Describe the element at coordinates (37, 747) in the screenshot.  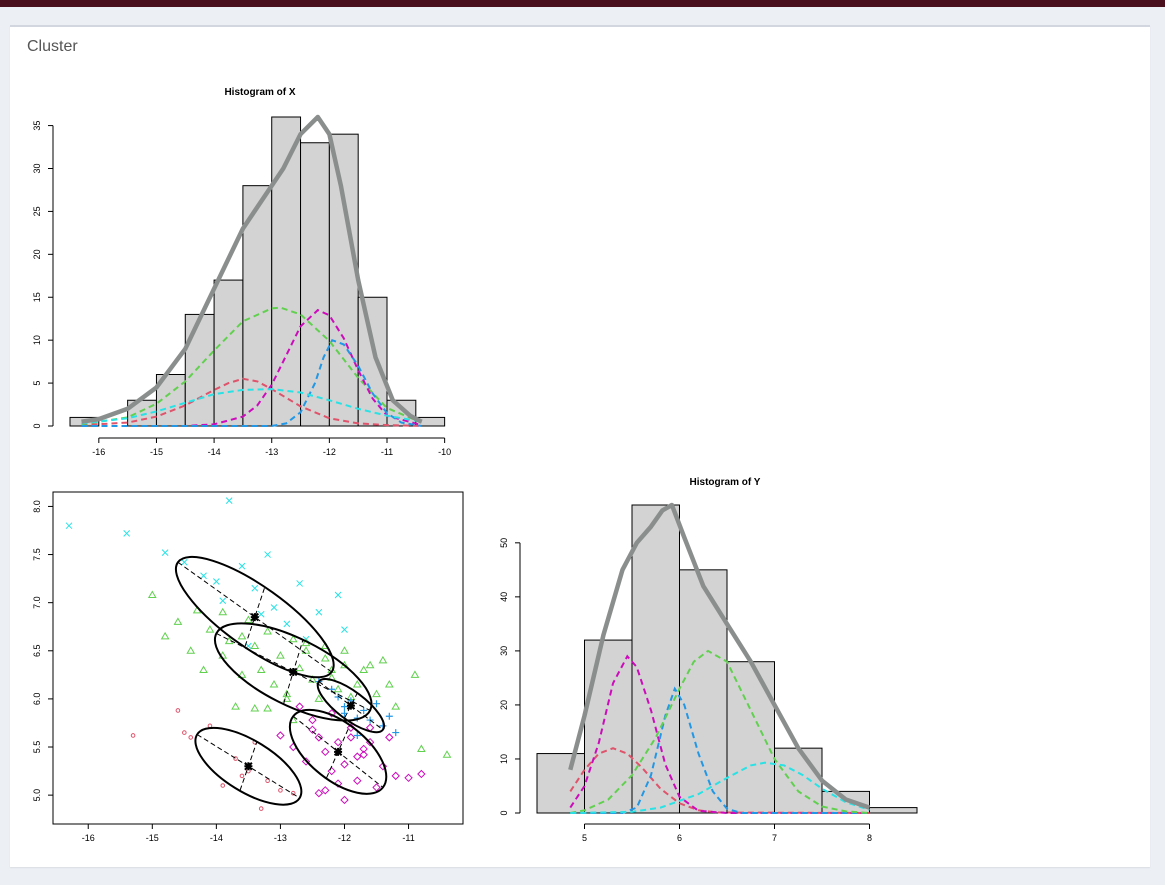
I see `y-tick-label: 5.5` at that location.